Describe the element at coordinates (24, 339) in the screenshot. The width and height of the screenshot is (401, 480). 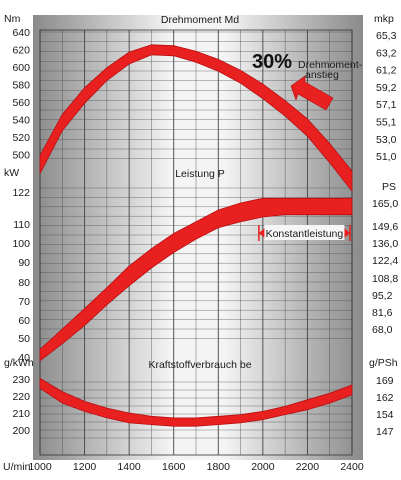
I see `tick-label: 50` at that location.